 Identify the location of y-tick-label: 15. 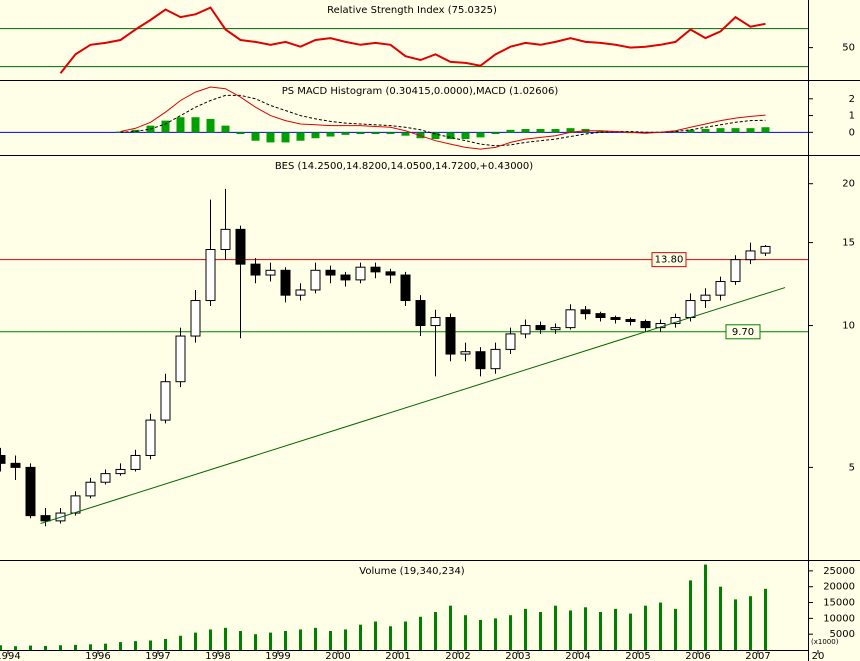
(848, 243).